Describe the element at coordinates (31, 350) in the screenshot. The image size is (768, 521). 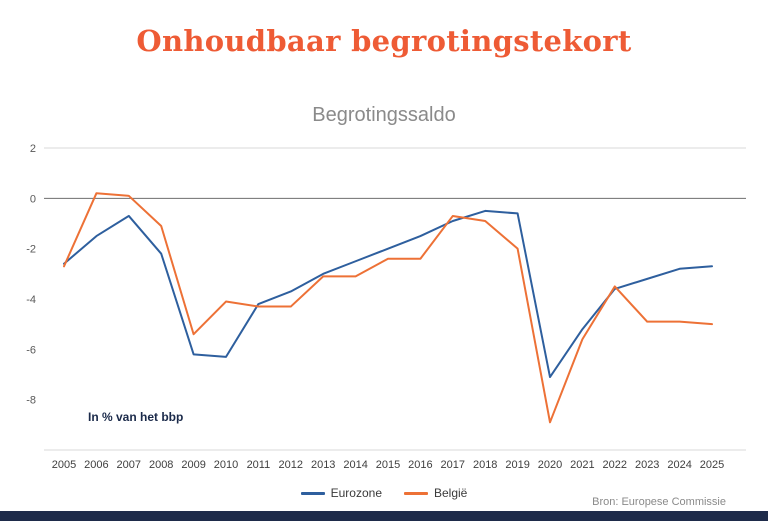
I see `svg-text: -6` at that location.